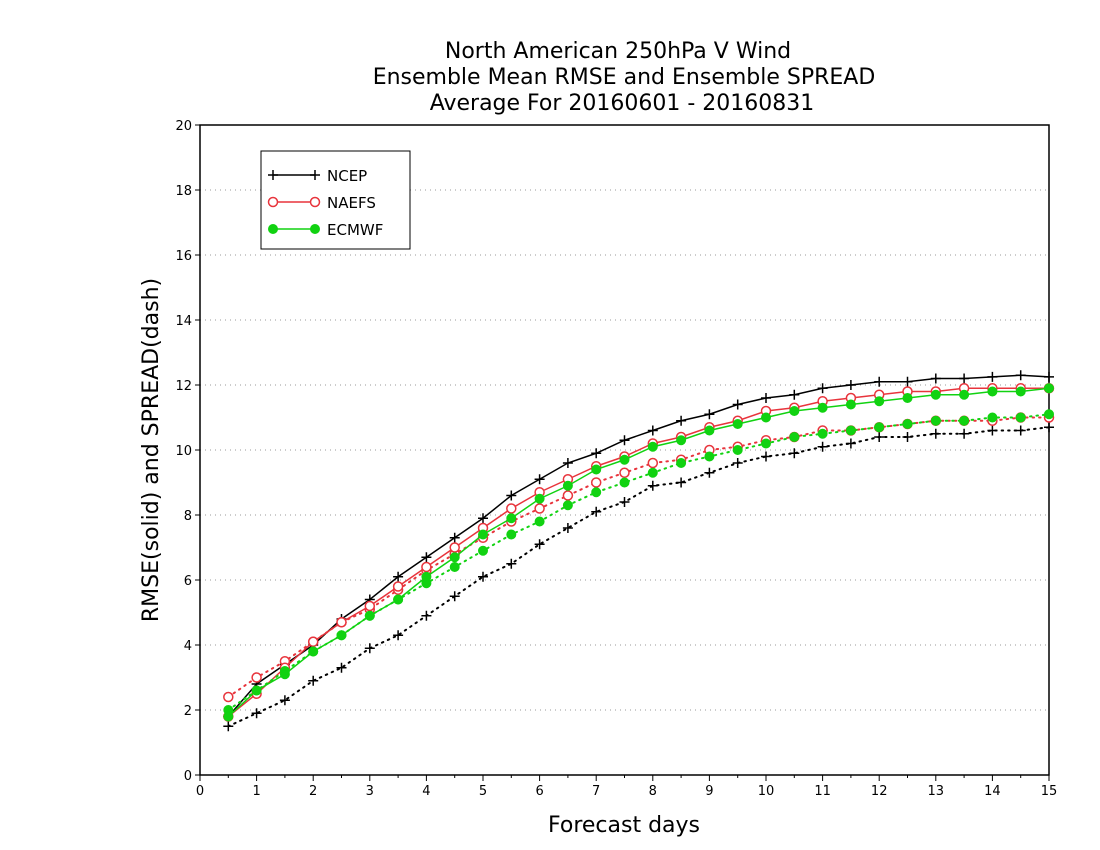  Describe the element at coordinates (622, 103) in the screenshot. I see `title-line-3: Average For 20160601 - 20160831` at that location.